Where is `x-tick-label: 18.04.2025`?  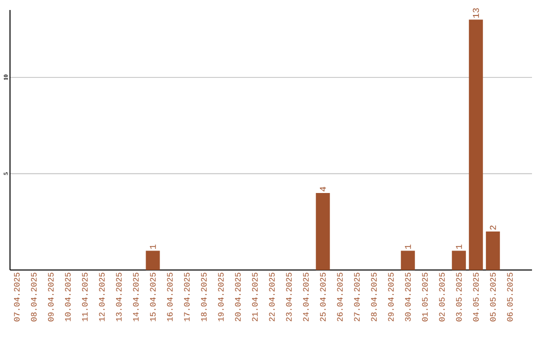 x-tick-label: 18.04.2025 is located at coordinates (204, 297).